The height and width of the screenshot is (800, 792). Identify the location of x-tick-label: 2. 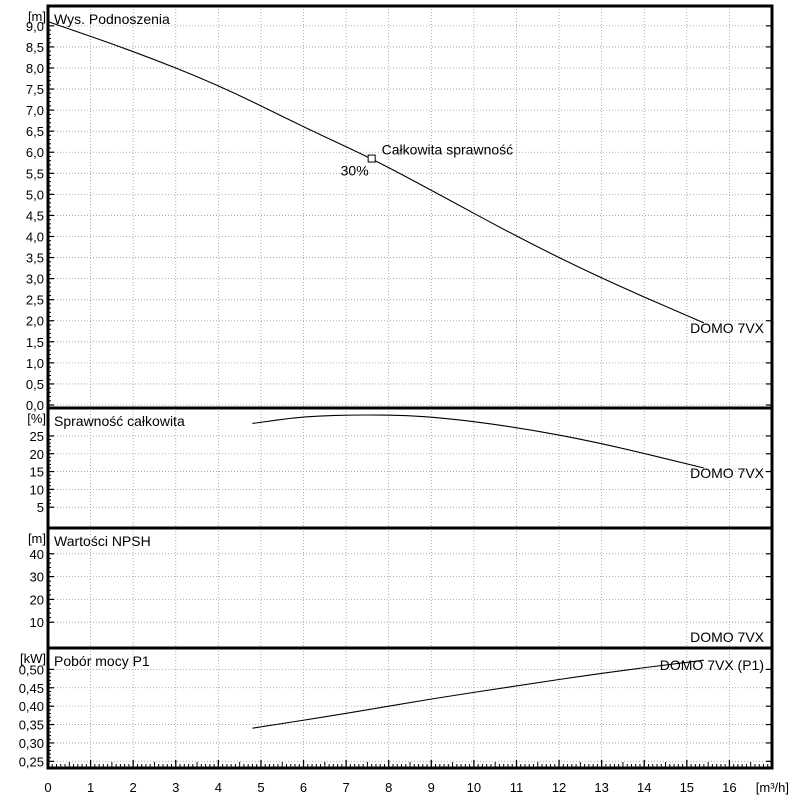
(133, 787).